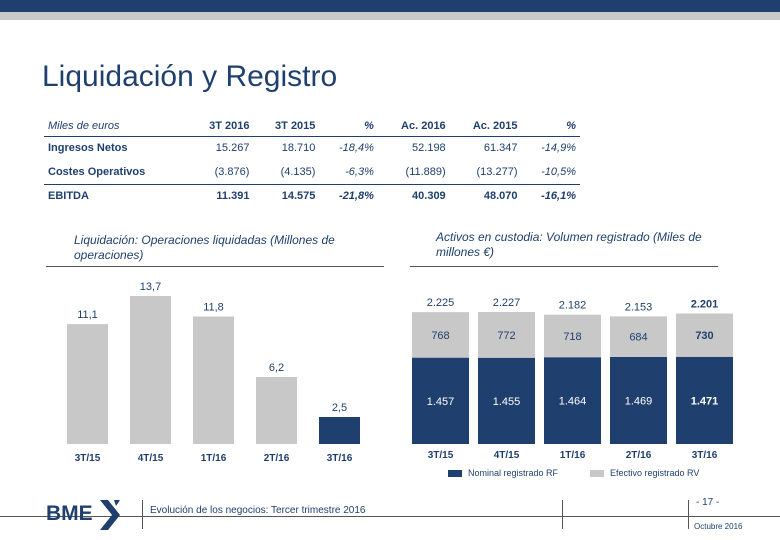 The height and width of the screenshot is (540, 780). What do you see at coordinates (348, 195) in the screenshot?
I see `table-cell: -21,8%` at bounding box center [348, 195].